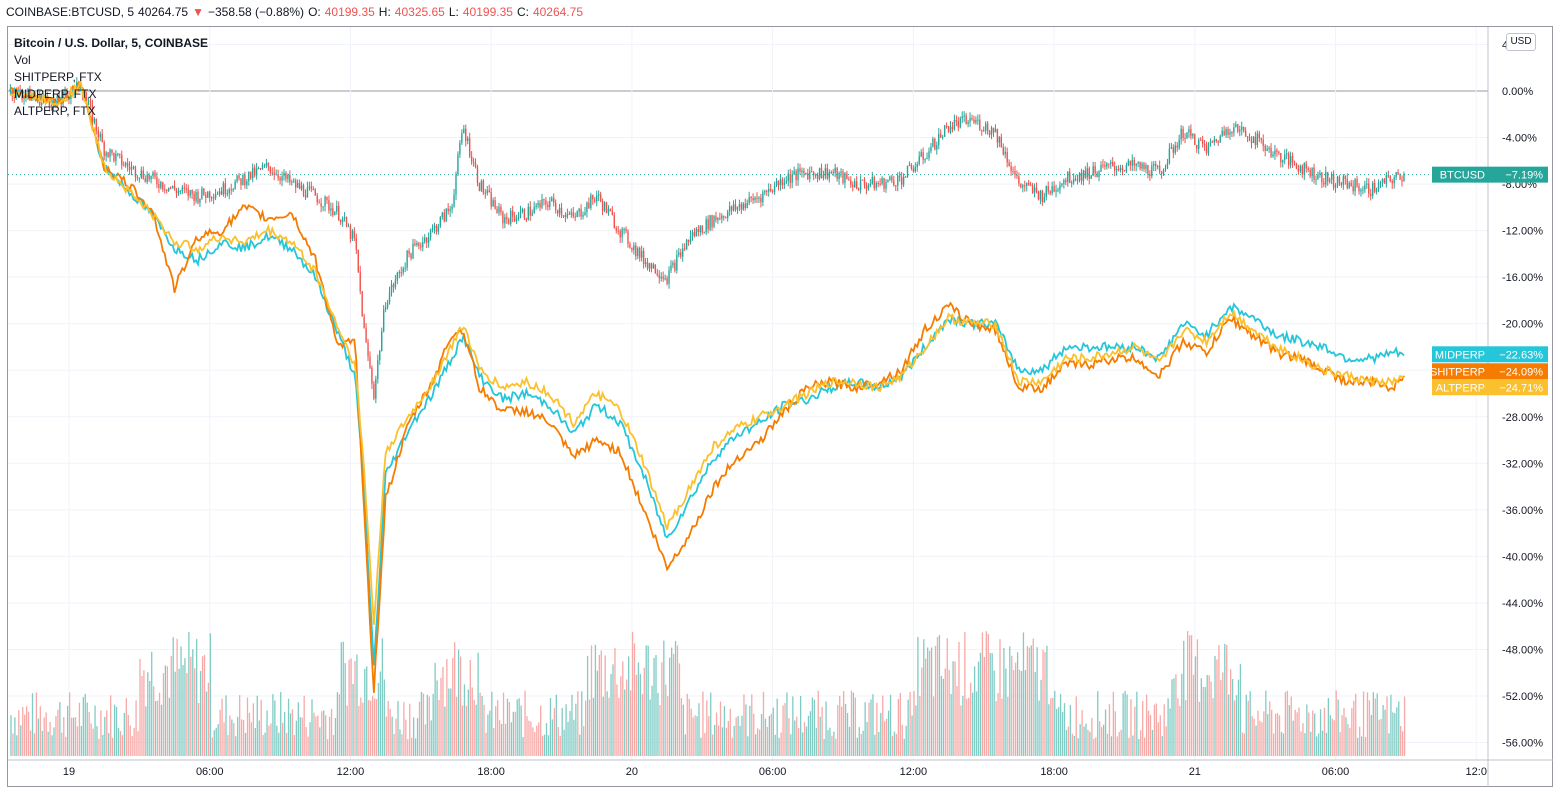 The height and width of the screenshot is (795, 1560). What do you see at coordinates (1521, 42) in the screenshot?
I see `currency-button: USD` at bounding box center [1521, 42].